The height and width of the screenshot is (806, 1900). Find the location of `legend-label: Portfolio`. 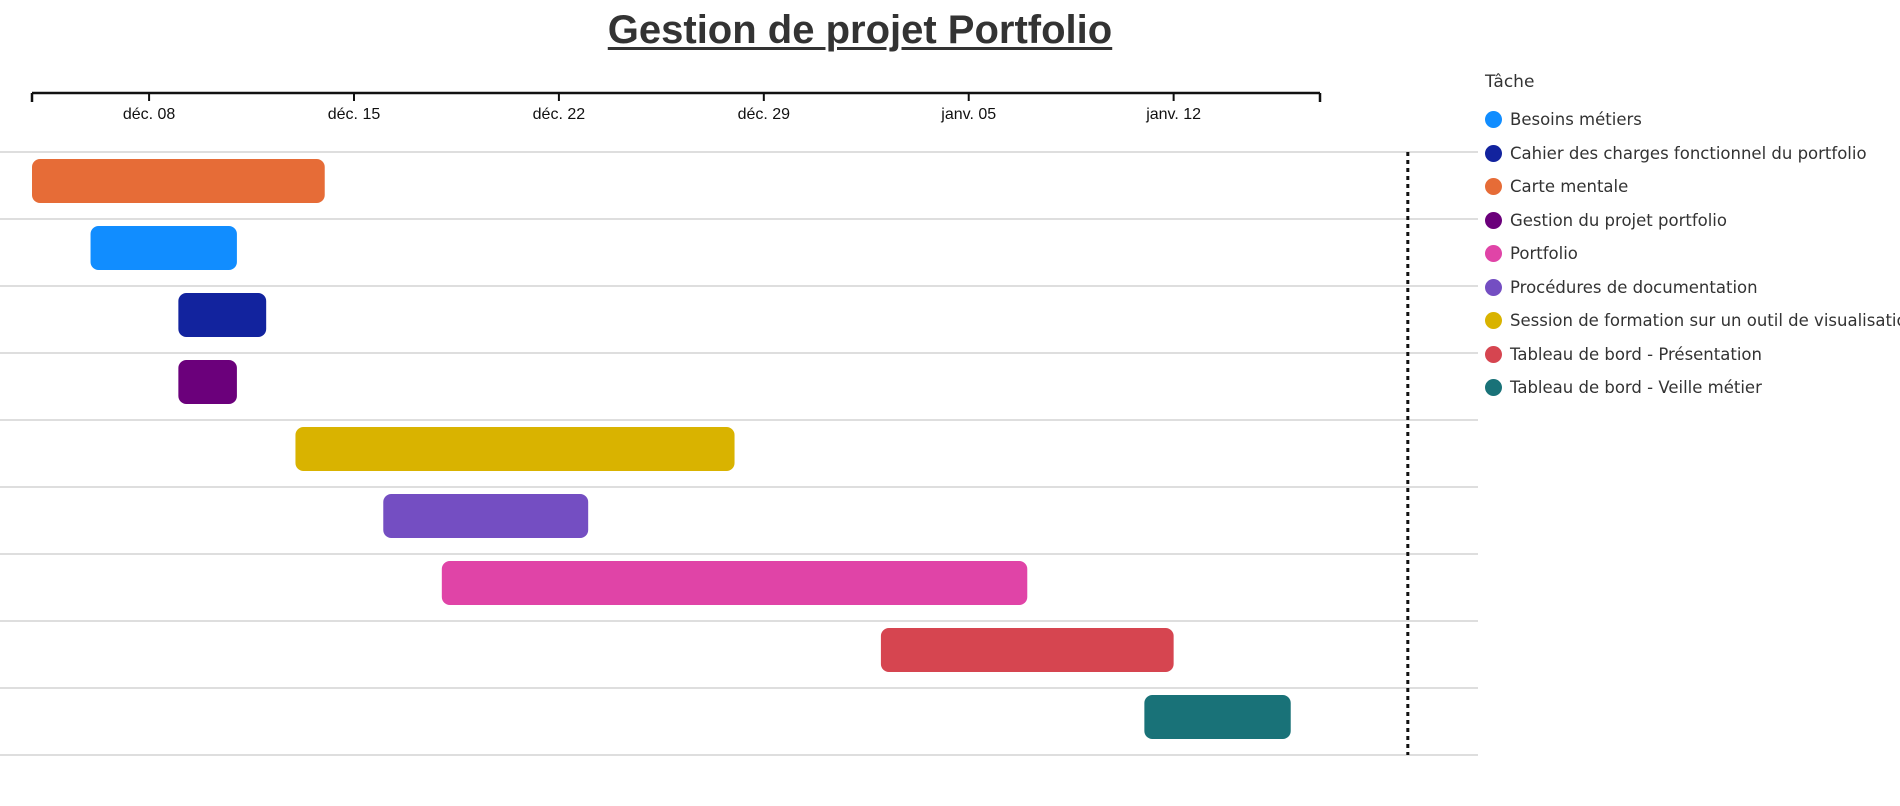

legend-label: Portfolio is located at coordinates (1544, 254).